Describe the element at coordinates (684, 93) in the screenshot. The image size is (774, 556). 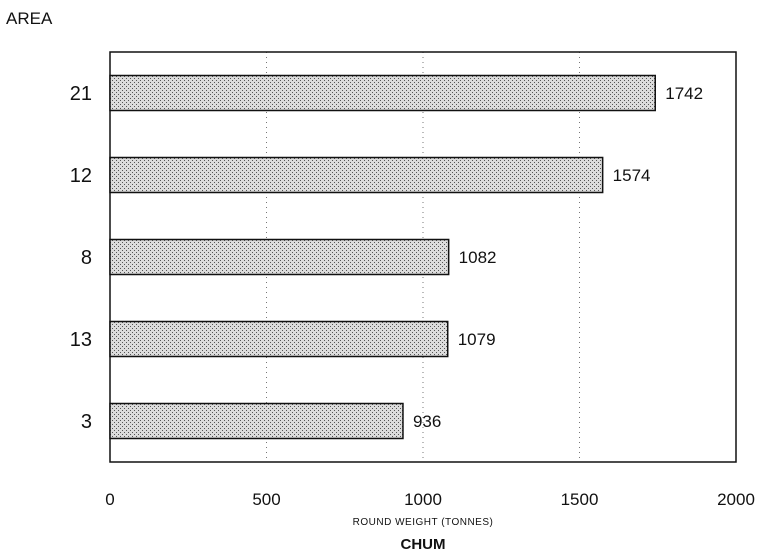
I see `value-label-21: 1742` at that location.